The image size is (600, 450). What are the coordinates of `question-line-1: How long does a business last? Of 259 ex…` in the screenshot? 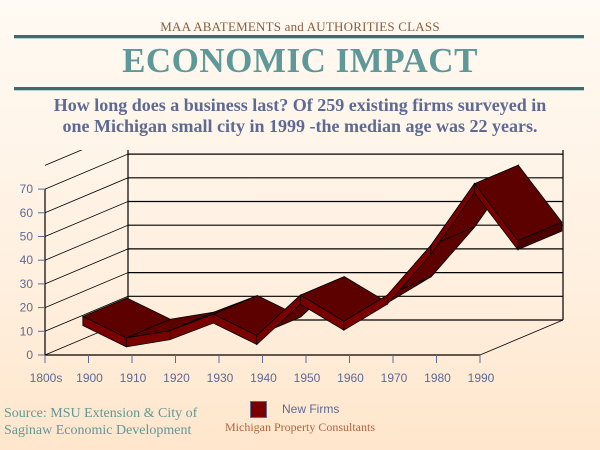 It's located at (300, 105).